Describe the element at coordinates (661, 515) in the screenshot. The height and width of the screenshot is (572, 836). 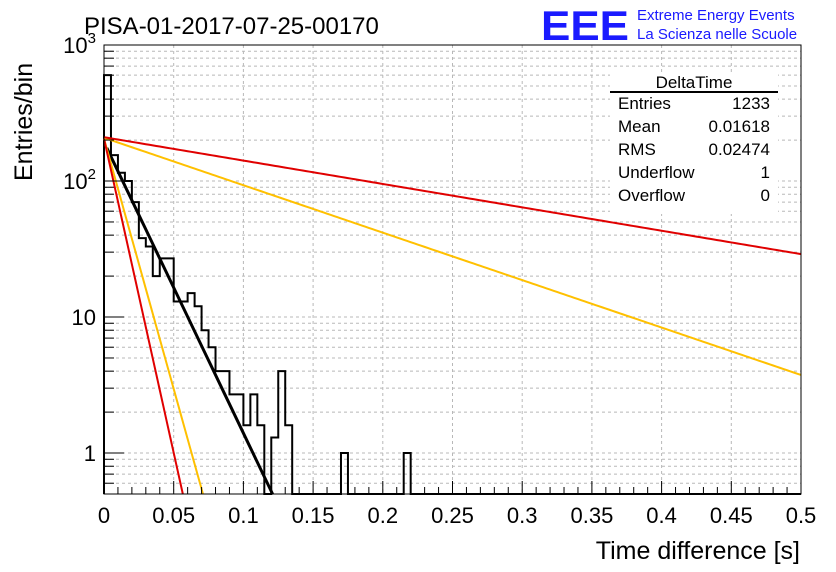
I see `x-tick-label: 0.4` at that location.